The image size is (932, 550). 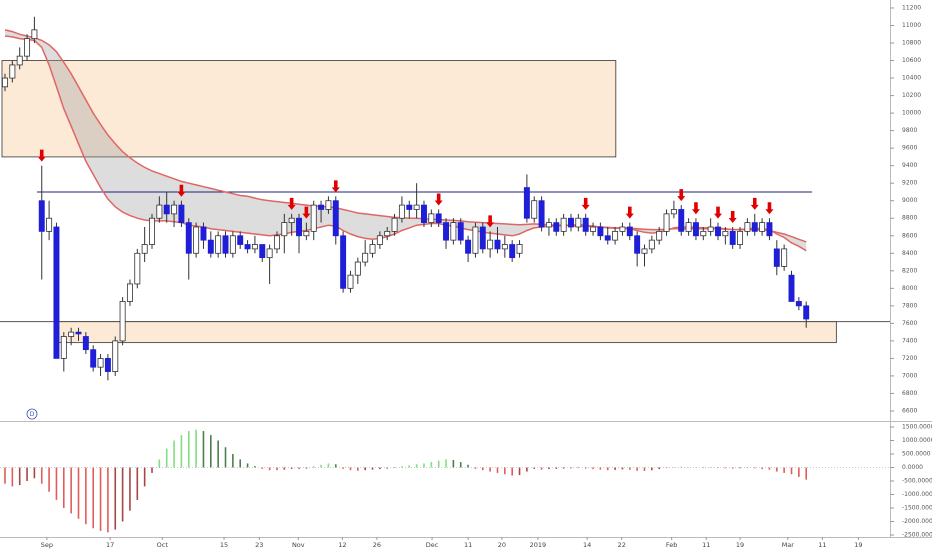 What do you see at coordinates (163, 545) in the screenshot?
I see `x-tick-label: Oct` at bounding box center [163, 545].